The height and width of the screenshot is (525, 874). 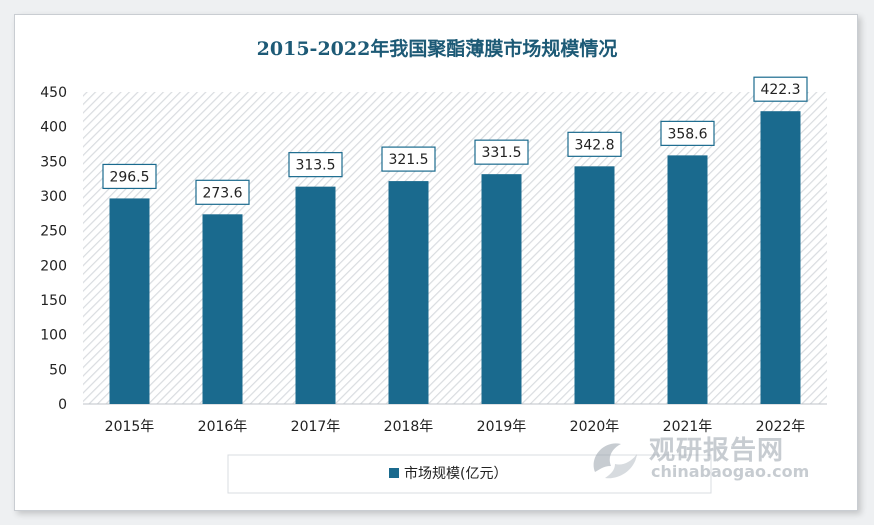 I want to click on data-label: 342.8, so click(x=594, y=145).